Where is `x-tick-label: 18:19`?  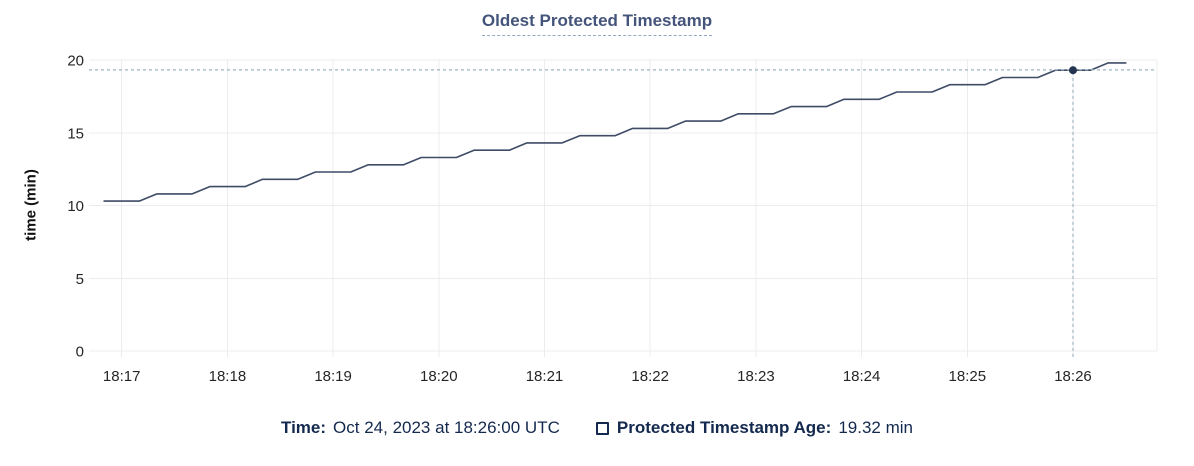
x-tick-label: 18:19 is located at coordinates (333, 376).